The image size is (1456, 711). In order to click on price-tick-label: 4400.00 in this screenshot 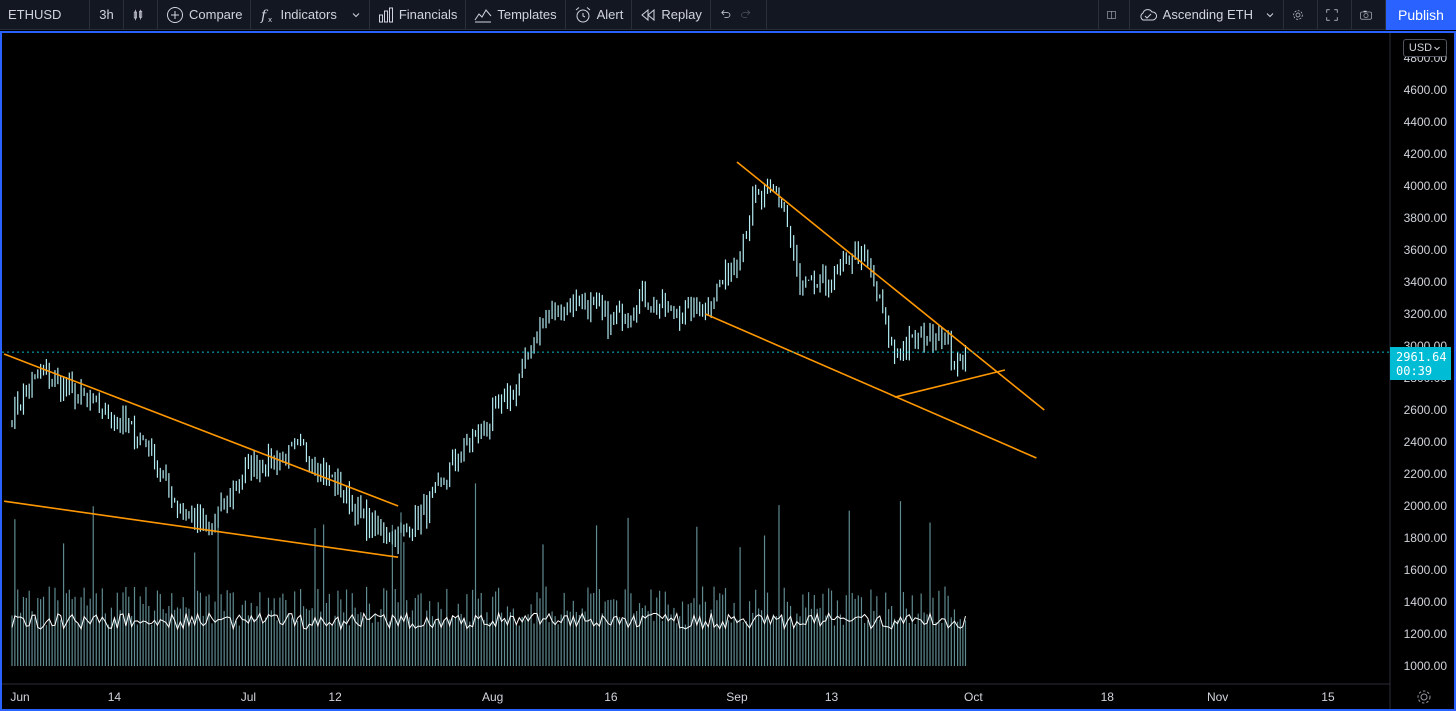, I will do `click(1426, 122)`.